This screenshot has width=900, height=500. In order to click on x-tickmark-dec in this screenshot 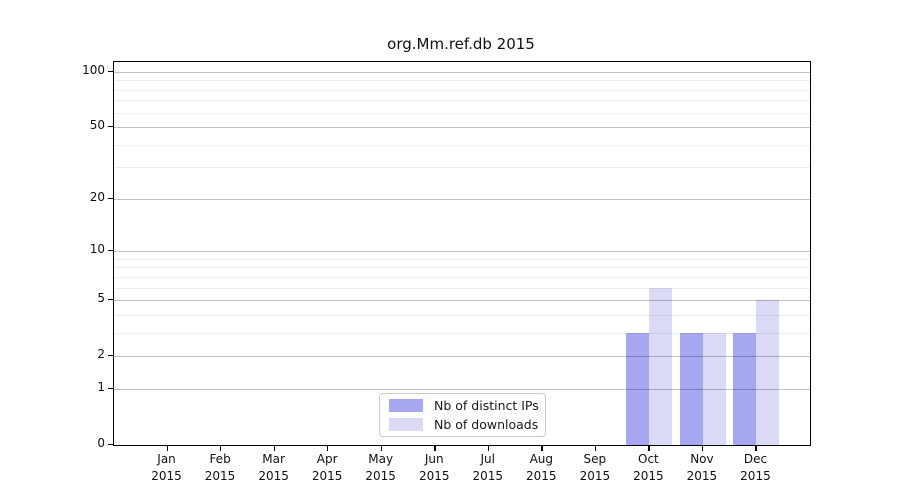, I will do `click(756, 448)`.